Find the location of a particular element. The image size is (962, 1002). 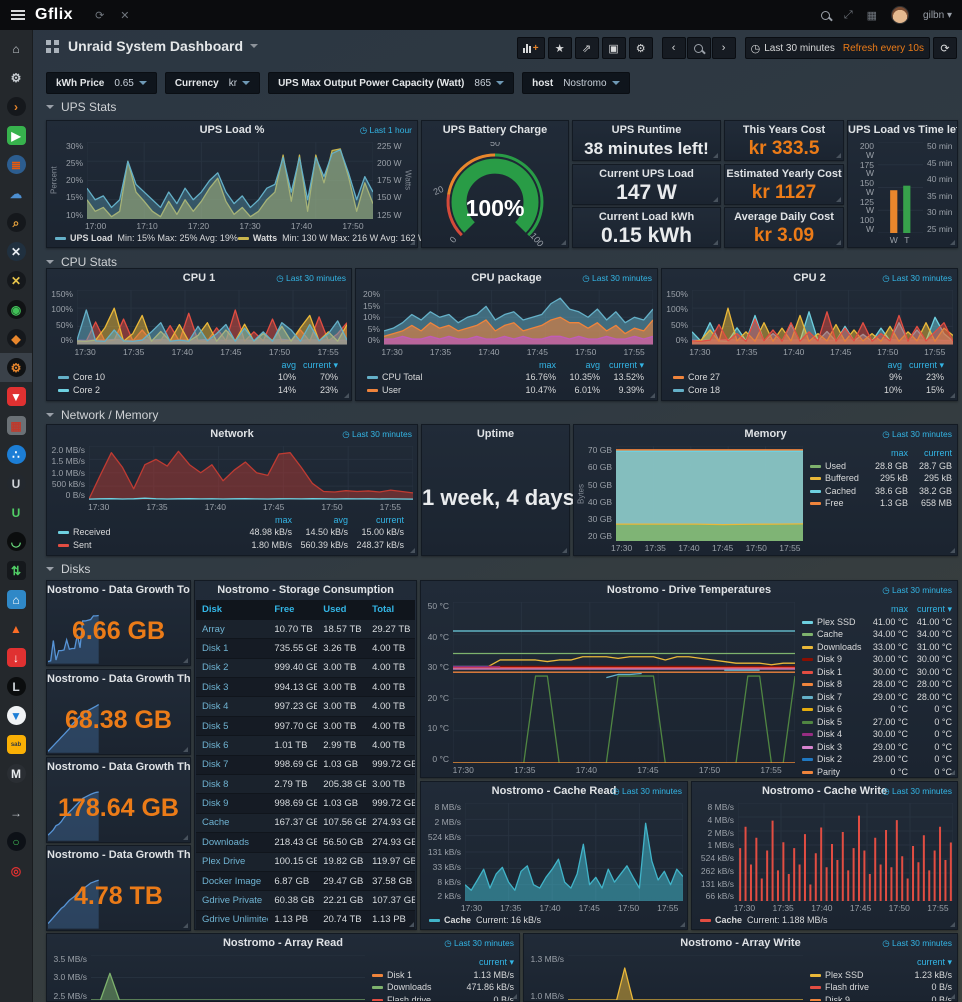

panels-icon: ▦ is located at coordinates (872, 15).